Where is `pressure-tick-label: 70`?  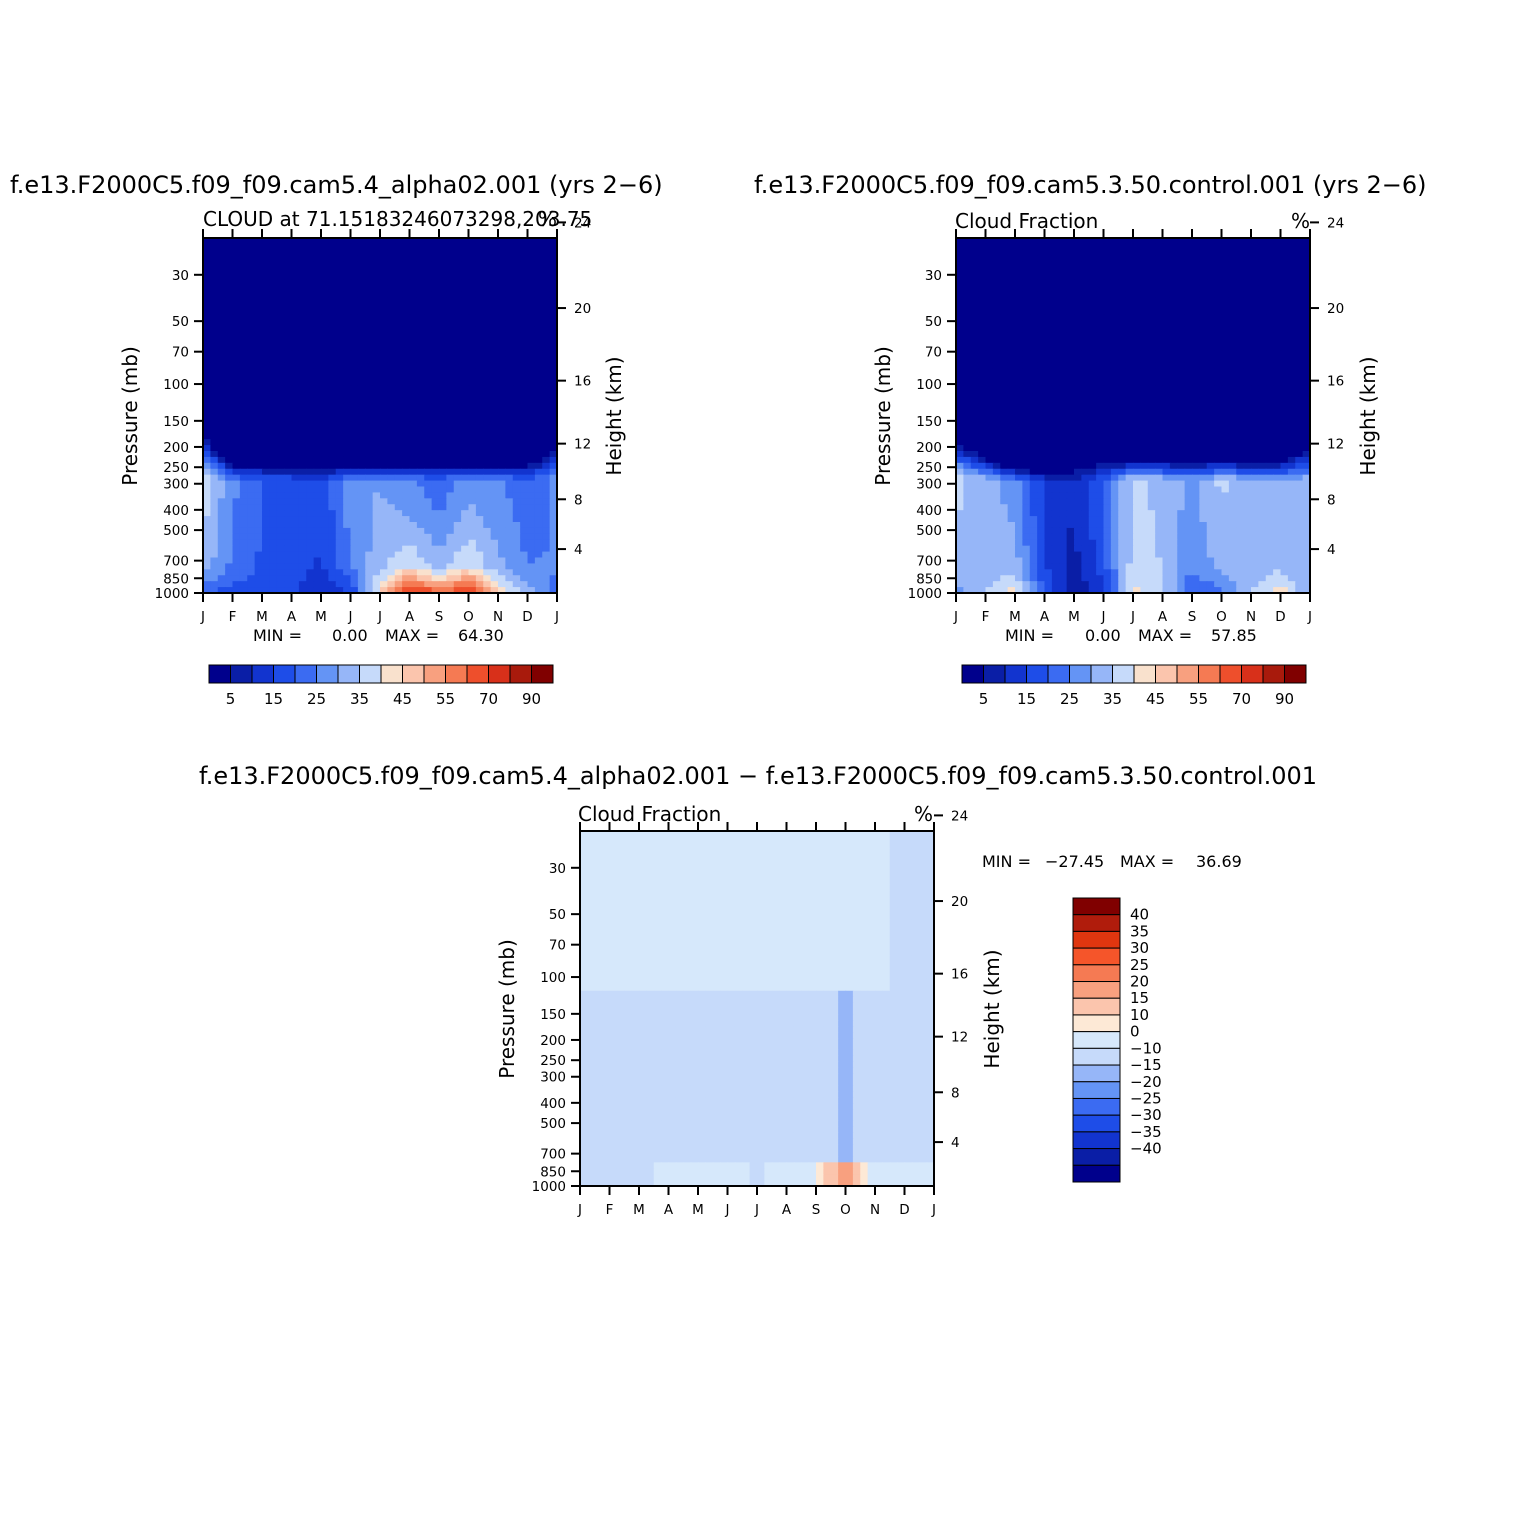
pressure-tick-label: 70 is located at coordinates (180, 353).